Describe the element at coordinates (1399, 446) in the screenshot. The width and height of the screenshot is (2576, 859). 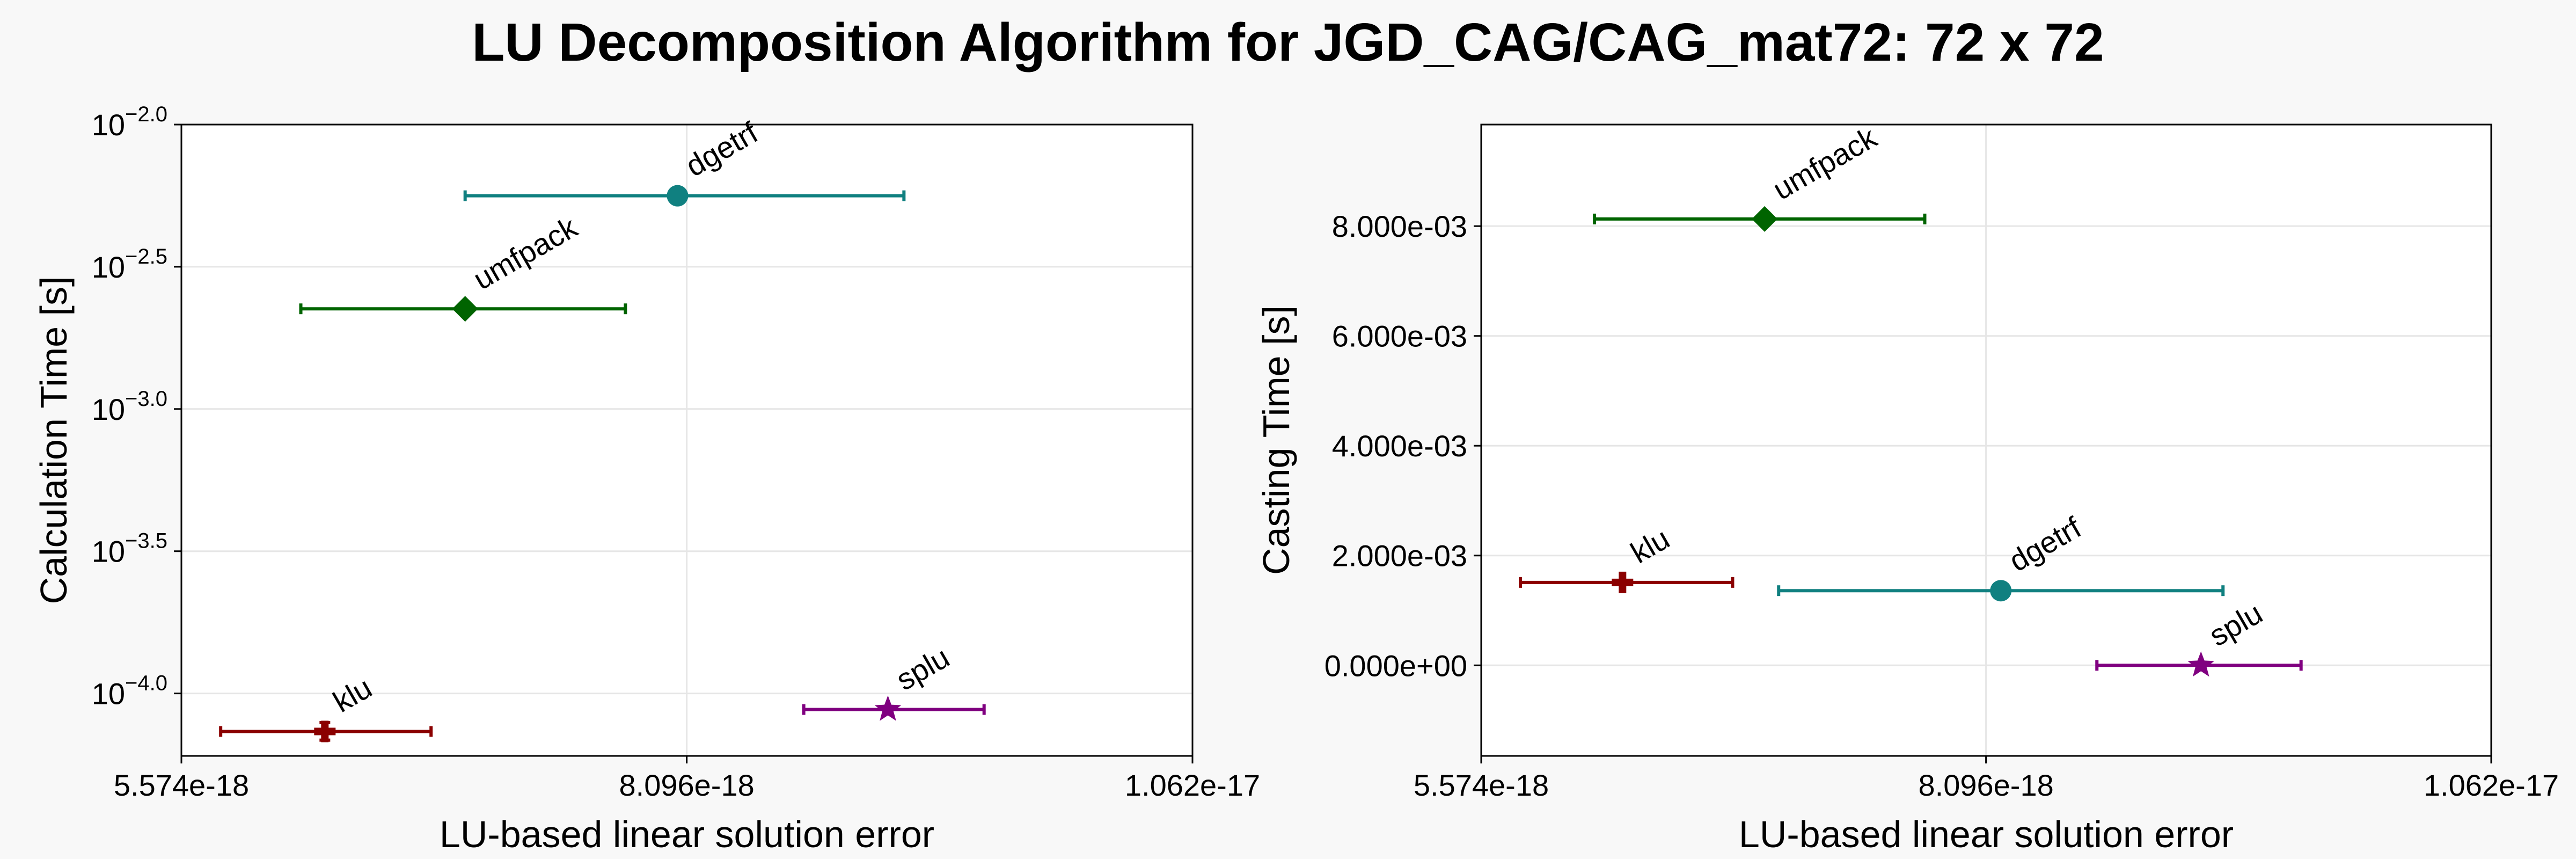
I see `y-tick-label: 4.000e-03` at that location.